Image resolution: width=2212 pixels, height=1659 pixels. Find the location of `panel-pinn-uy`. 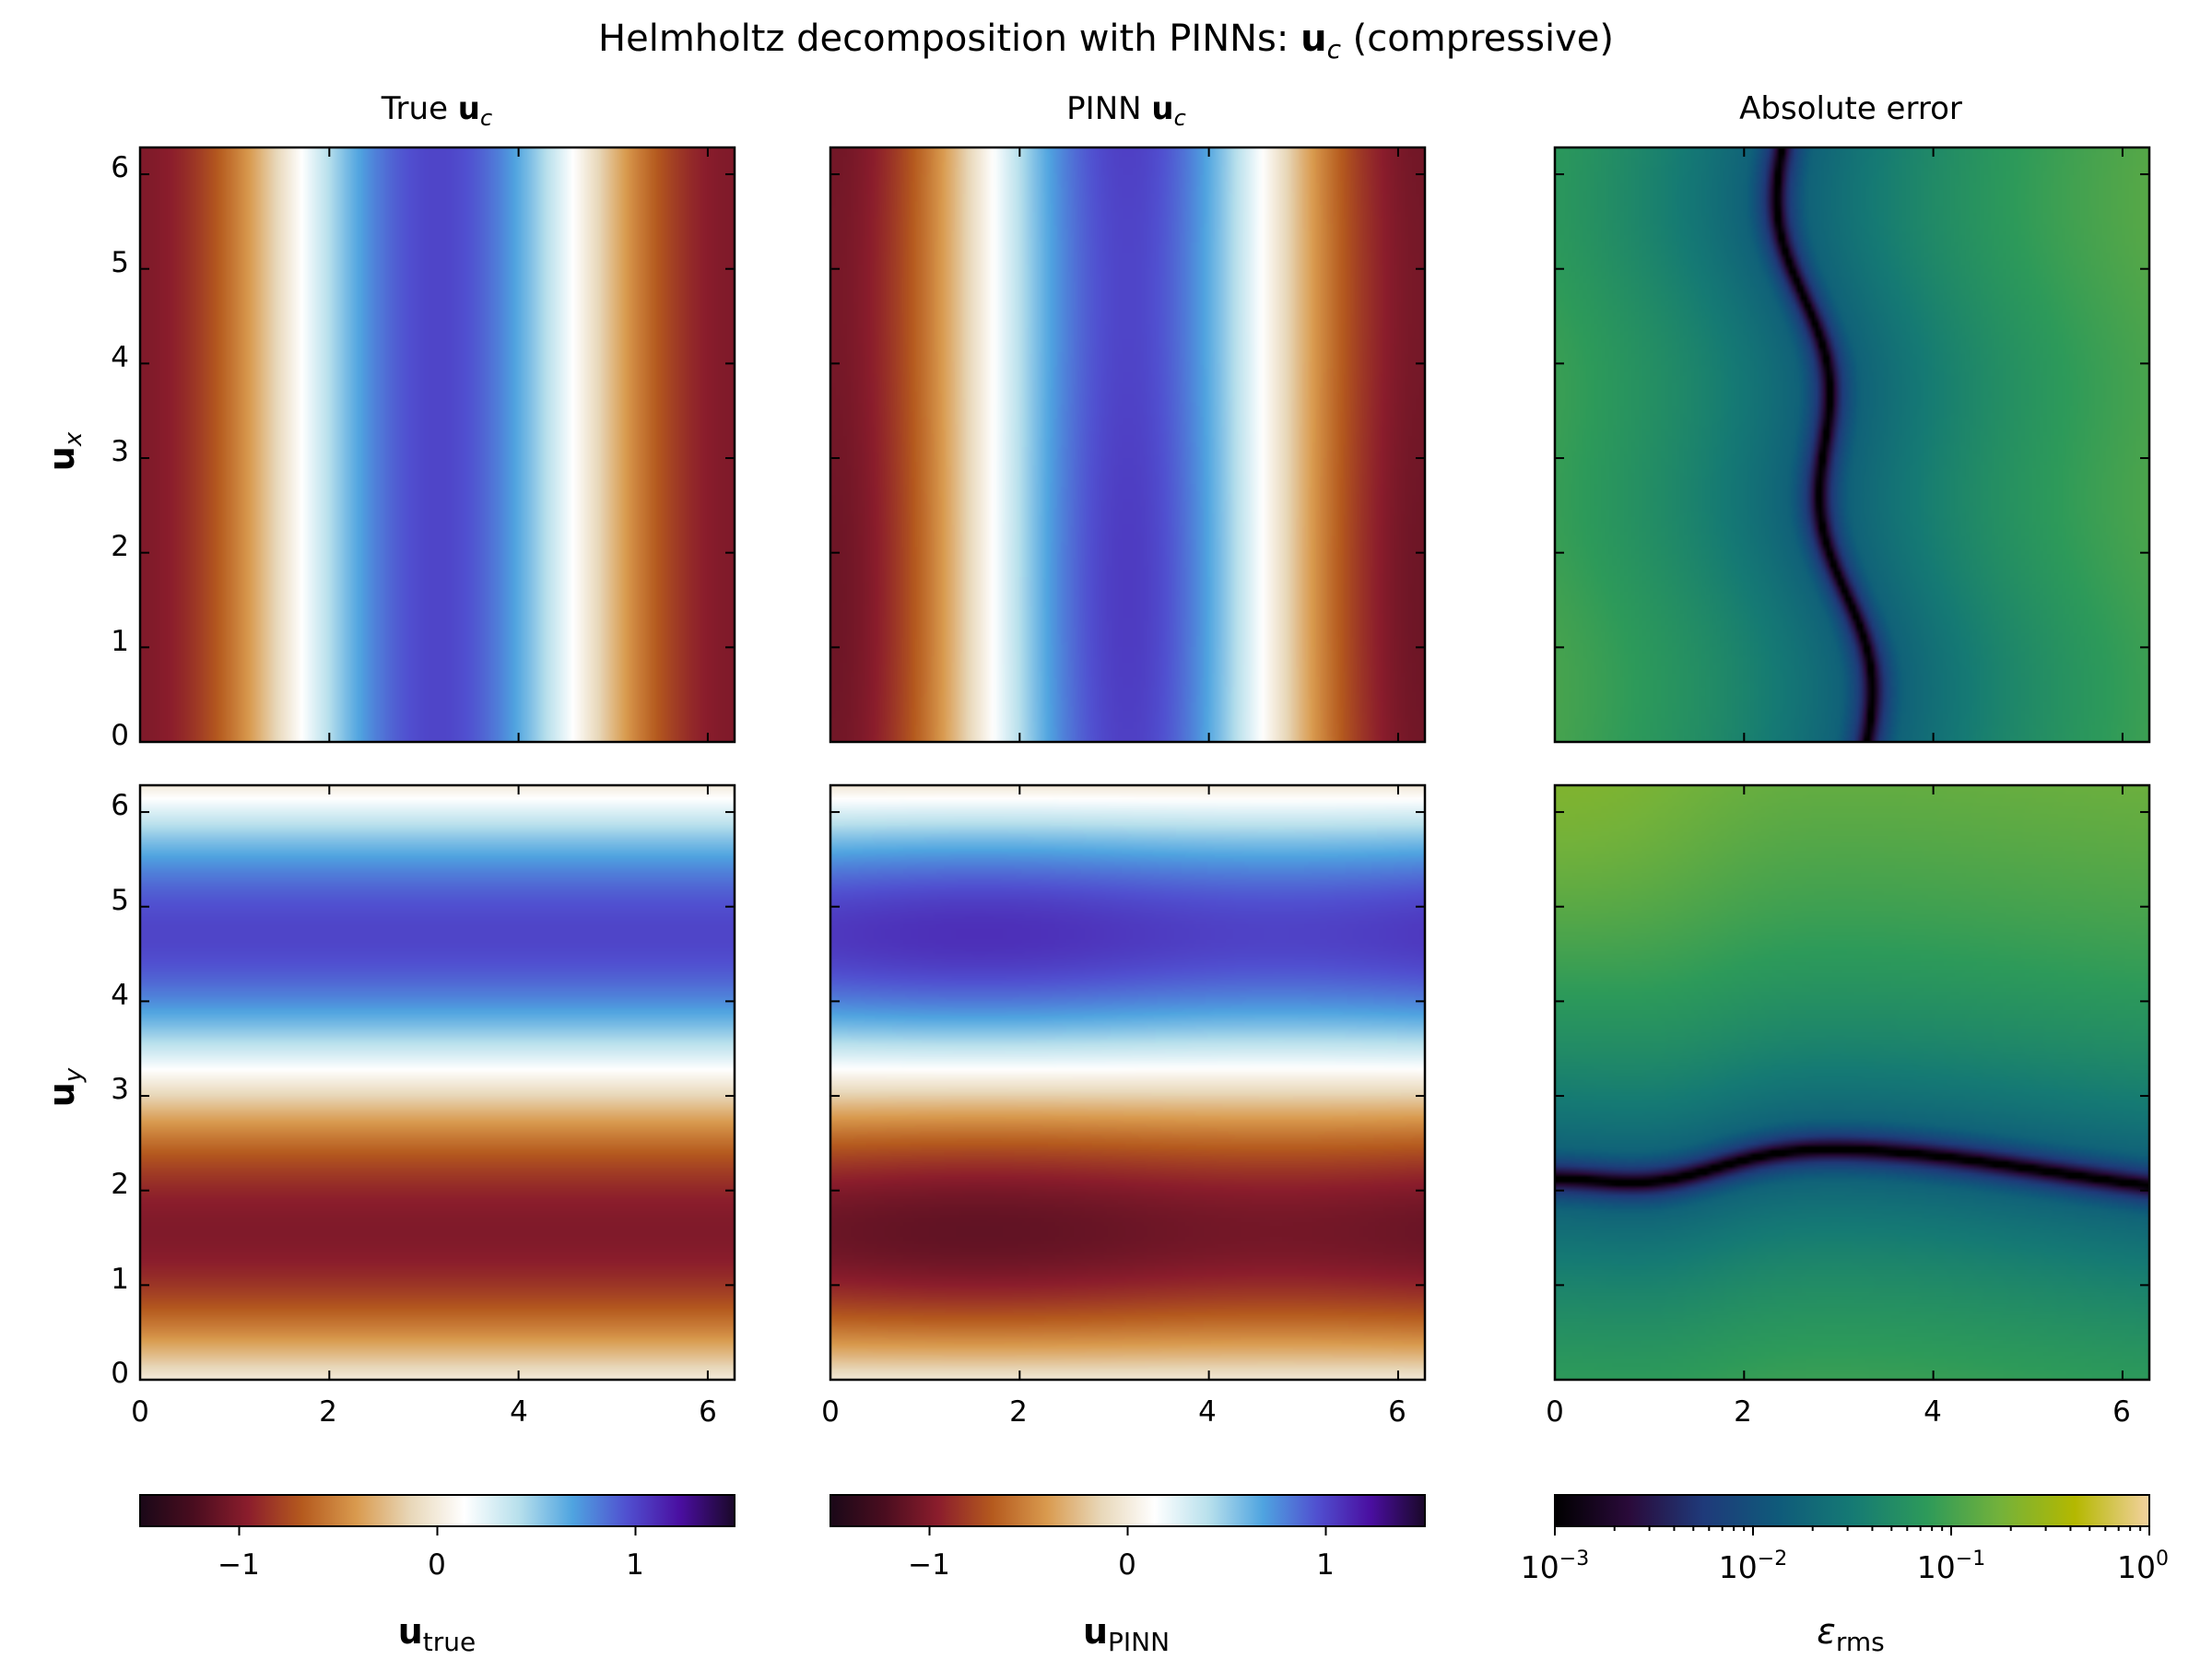

panel-pinn-uy is located at coordinates (1128, 1082).